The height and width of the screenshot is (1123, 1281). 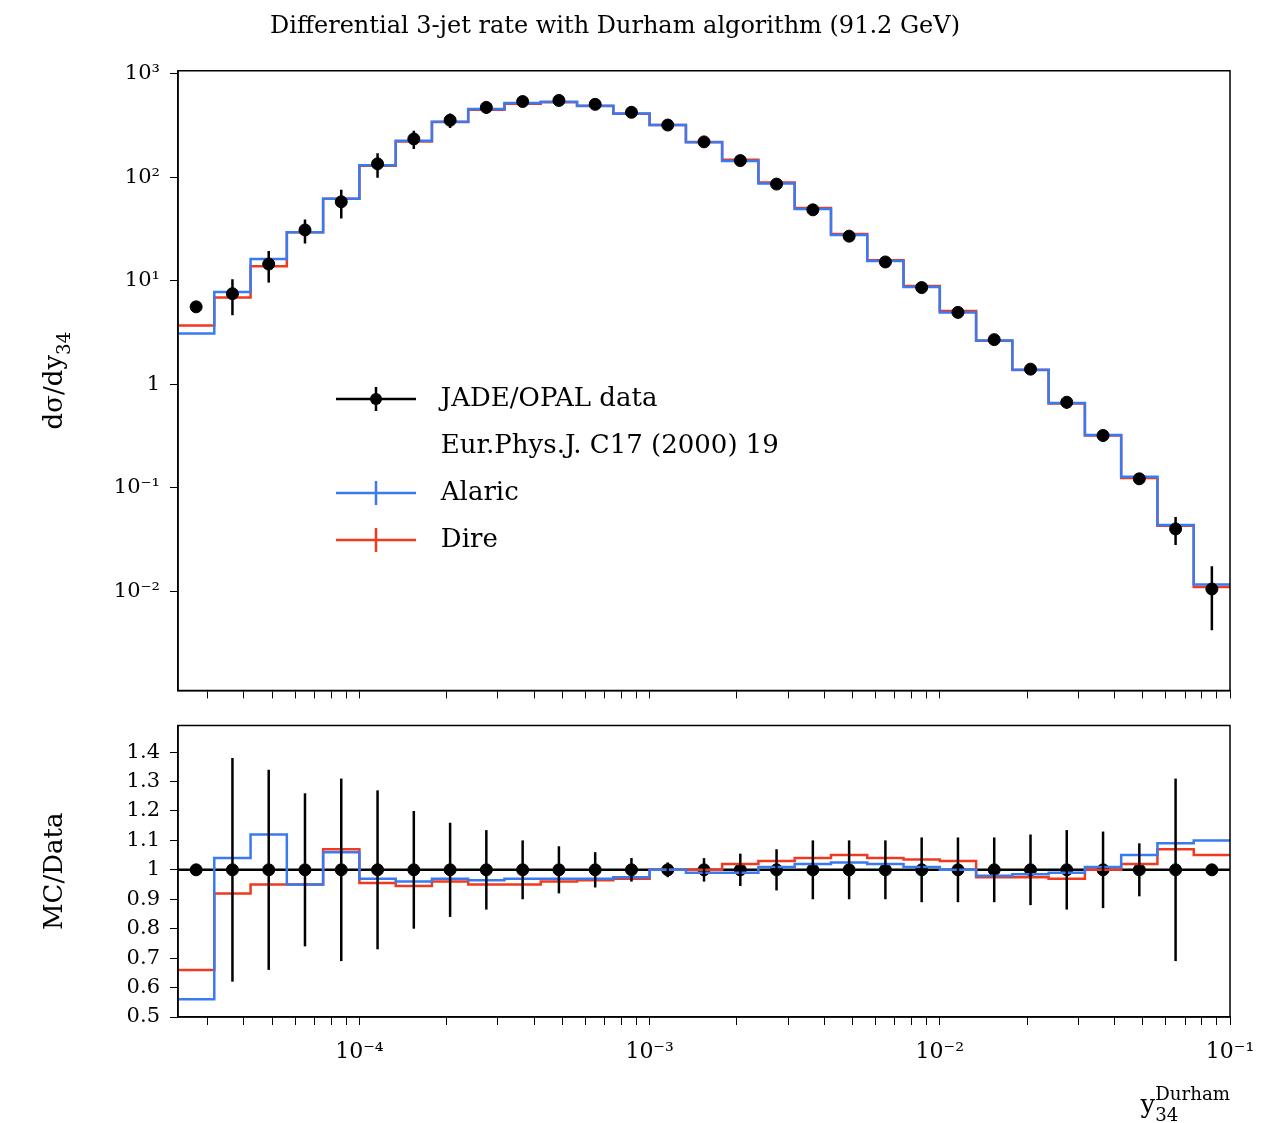 What do you see at coordinates (609, 443) in the screenshot?
I see `annotation: Eur.Phys.J. C17 (2000) 19` at bounding box center [609, 443].